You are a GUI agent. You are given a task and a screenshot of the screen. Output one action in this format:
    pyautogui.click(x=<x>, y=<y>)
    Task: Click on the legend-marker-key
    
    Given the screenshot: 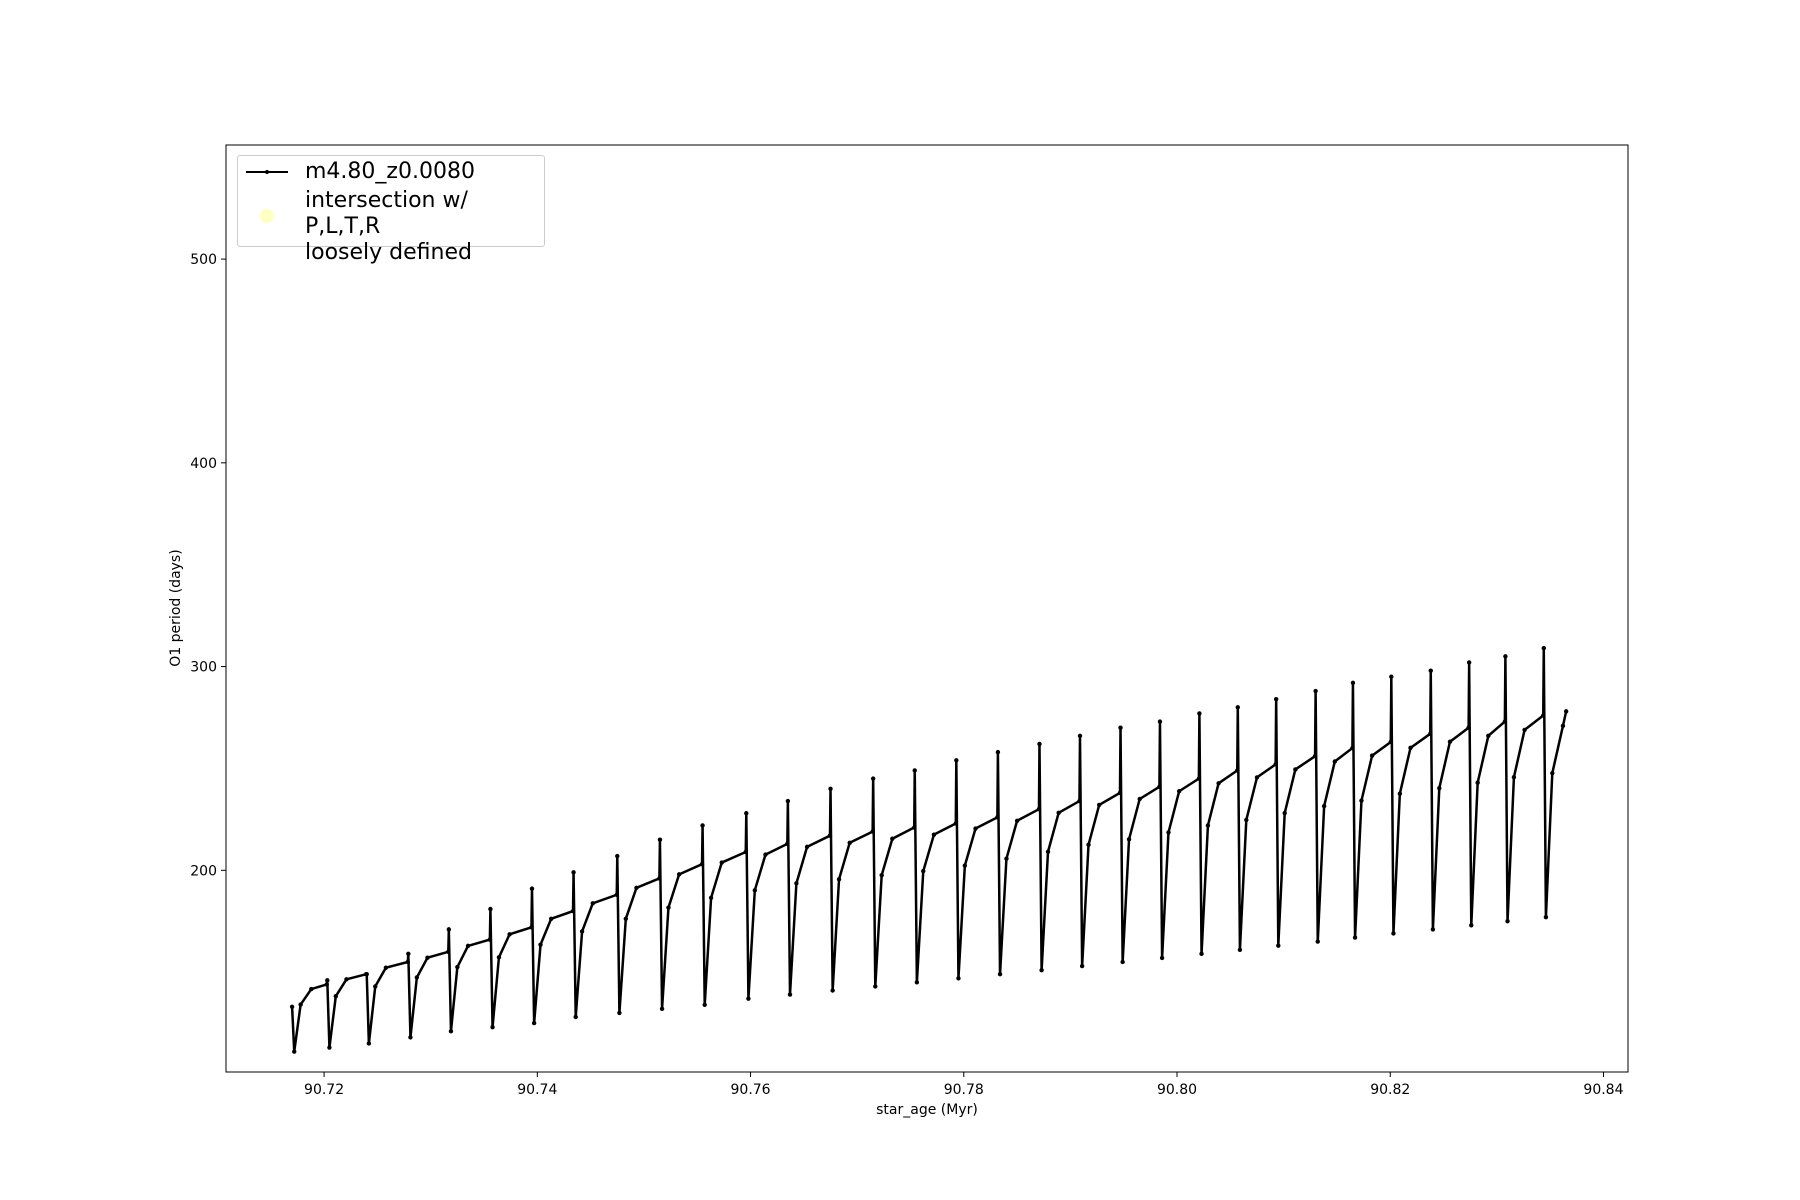 What is the action you would take?
    pyautogui.click(x=267, y=172)
    